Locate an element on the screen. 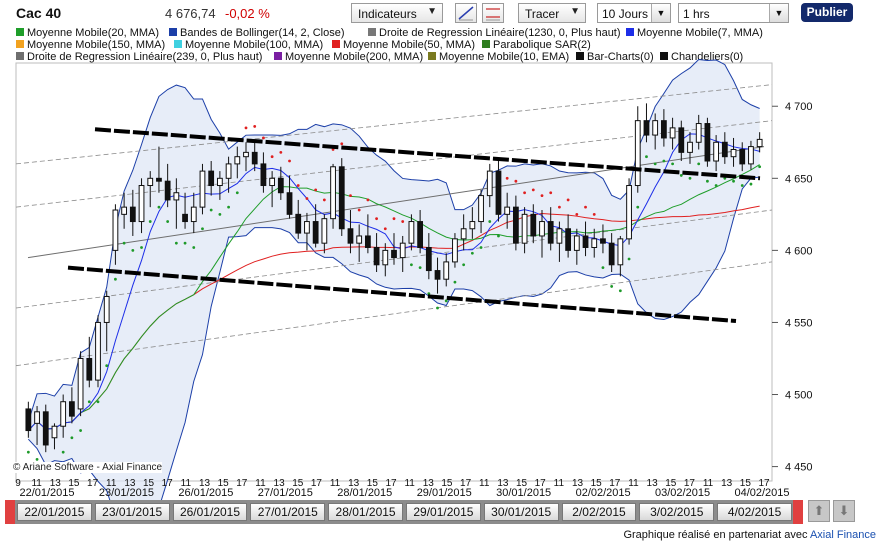  period-select-value: 10 Jours is located at coordinates (625, 14).